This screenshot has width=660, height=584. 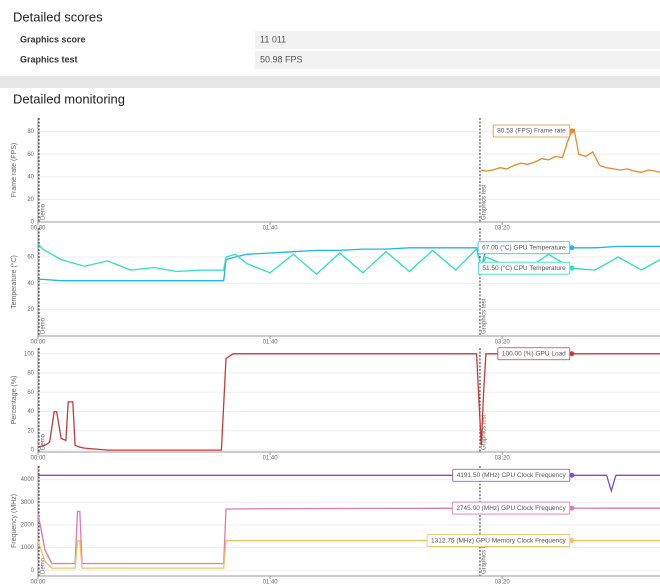 What do you see at coordinates (281, 59) in the screenshot?
I see `row-value: 50.98 FPS` at bounding box center [281, 59].